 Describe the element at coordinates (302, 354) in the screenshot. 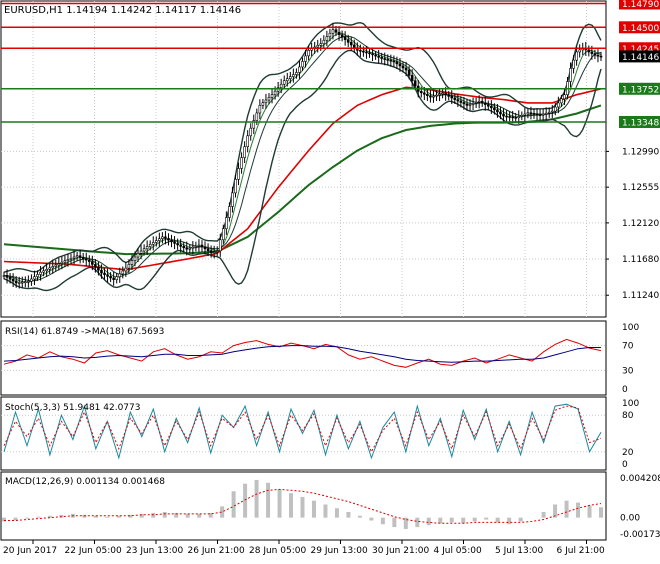

I see `rsi_ma-line` at that location.